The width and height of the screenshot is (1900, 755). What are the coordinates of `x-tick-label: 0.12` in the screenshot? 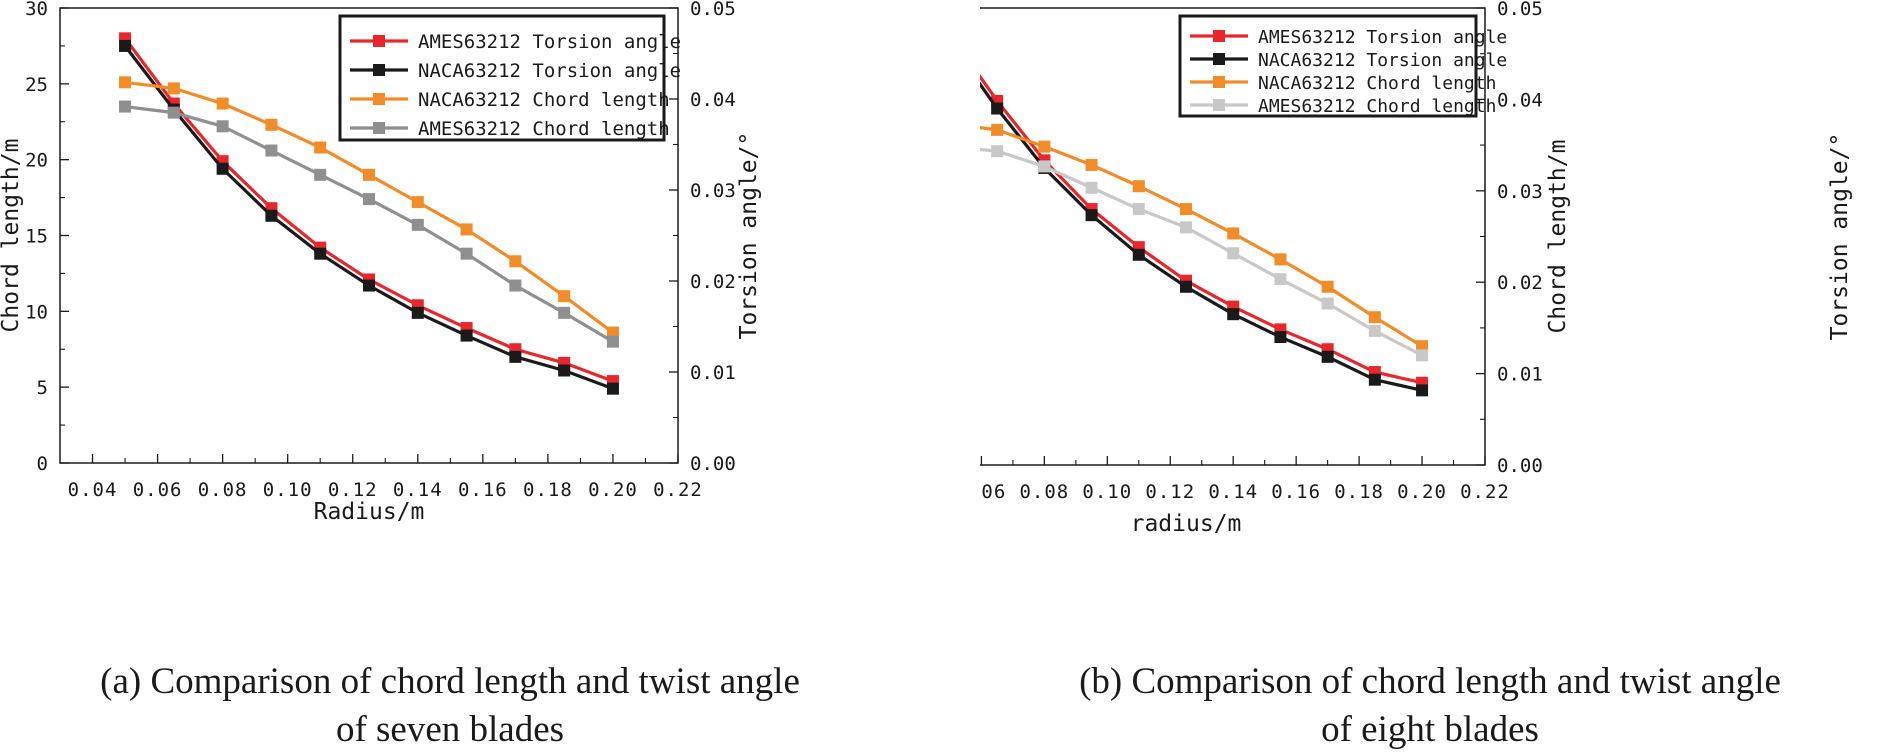 It's located at (1170, 492).